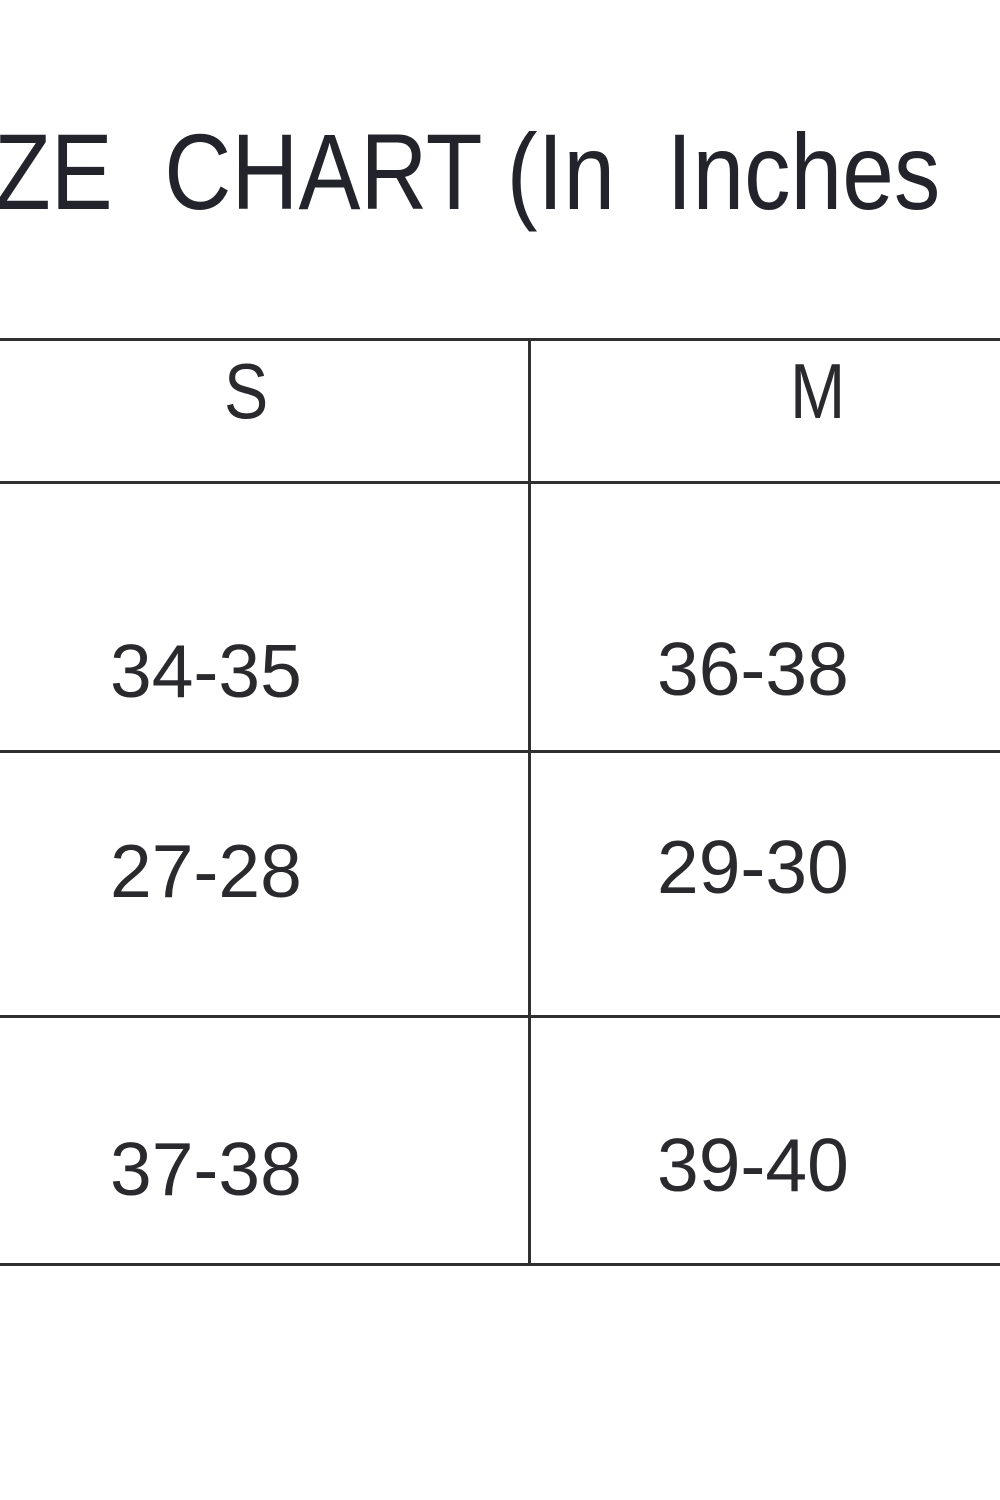 The image size is (1000, 1500). Describe the element at coordinates (500, 1264) in the screenshot. I see `table-border-bottom` at that location.